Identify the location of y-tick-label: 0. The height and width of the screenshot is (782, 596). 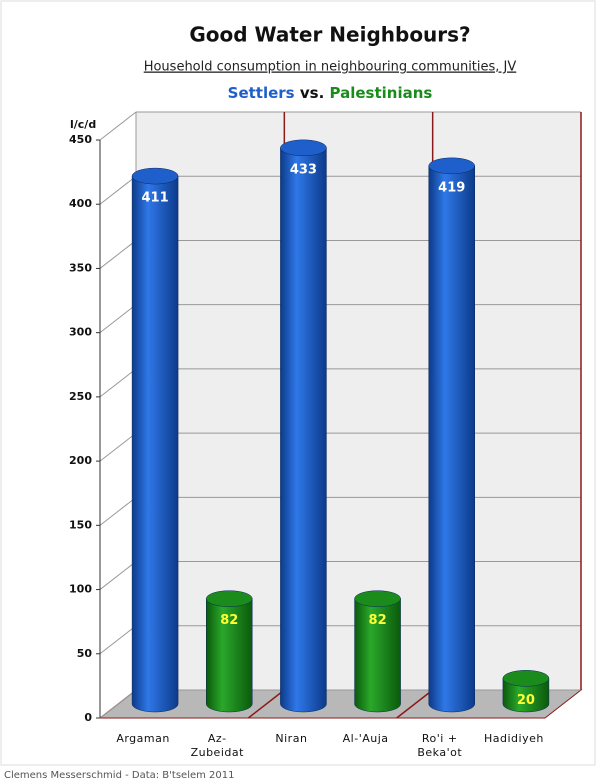
(88, 717).